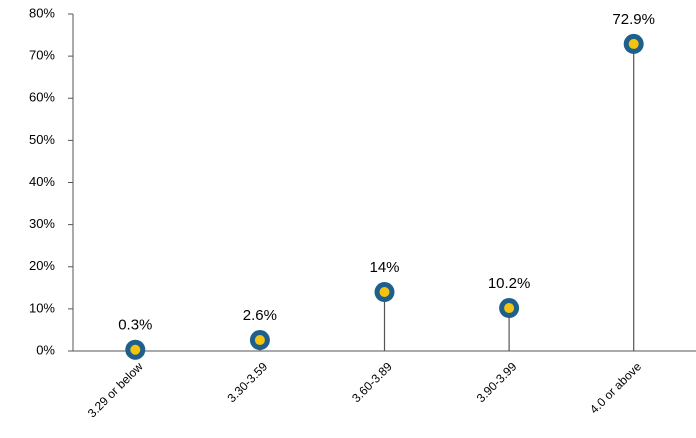  What do you see at coordinates (615, 387) in the screenshot?
I see `x-tick-label: 4.0 or above` at bounding box center [615, 387].